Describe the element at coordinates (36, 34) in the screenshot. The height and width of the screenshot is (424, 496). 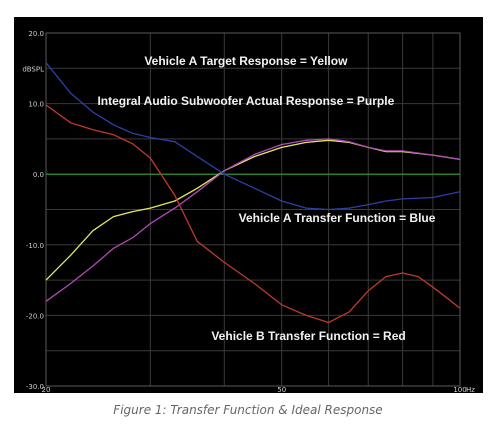
I see `y-tick-label: 20.0` at that location.